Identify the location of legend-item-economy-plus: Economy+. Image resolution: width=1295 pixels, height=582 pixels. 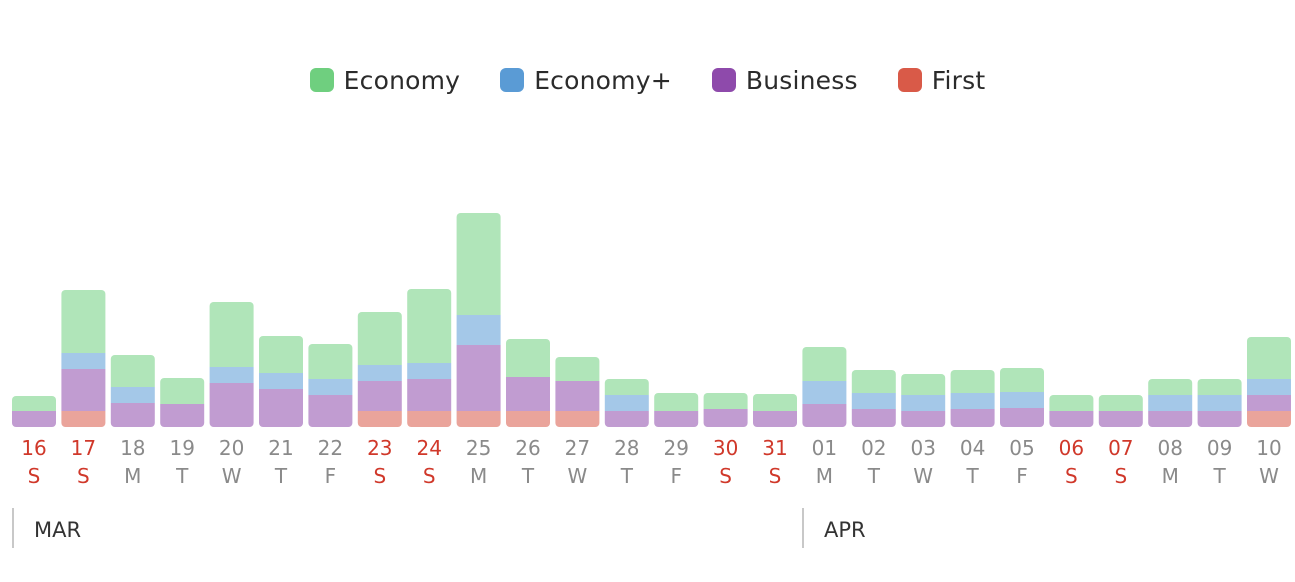
(586, 80).